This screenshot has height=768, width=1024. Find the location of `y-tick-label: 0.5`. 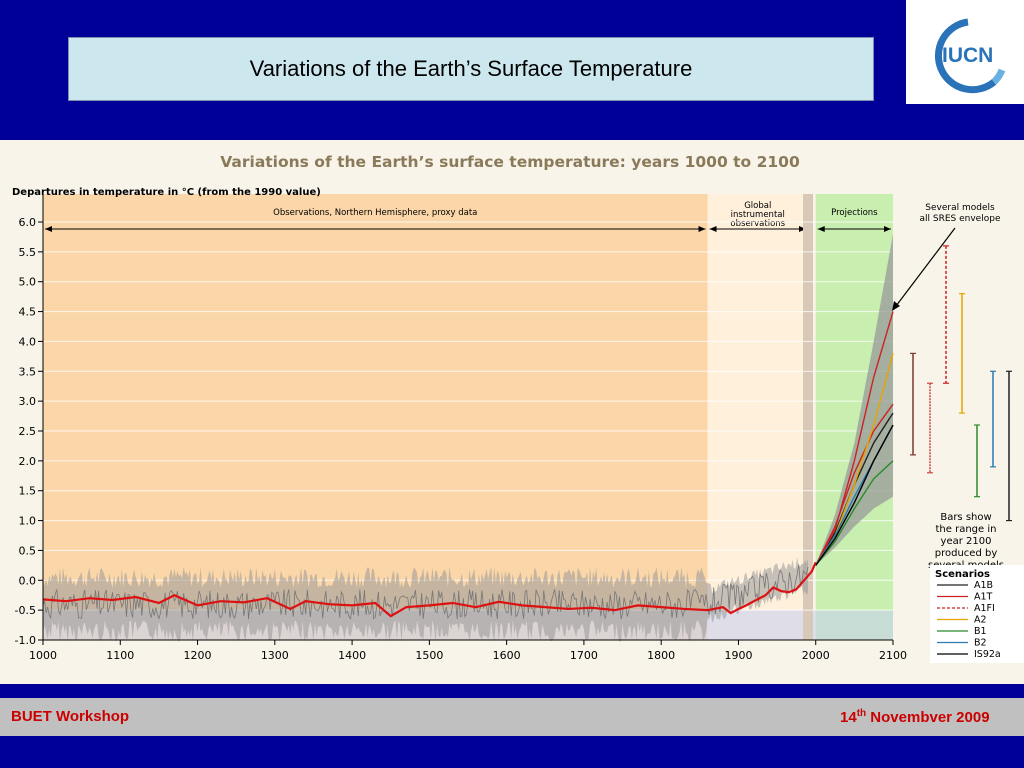

y-tick-label: 0.5 is located at coordinates (28, 550).